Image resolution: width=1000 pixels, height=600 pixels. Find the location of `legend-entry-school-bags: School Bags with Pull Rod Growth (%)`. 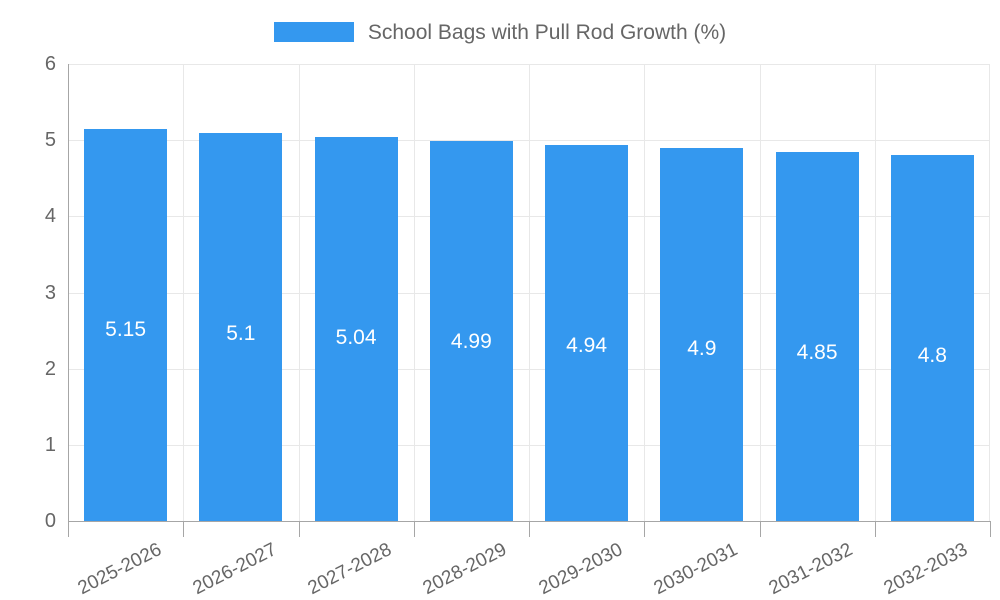

legend-entry-school-bags: School Bags with Pull Rod Growth (%) is located at coordinates (500, 32).